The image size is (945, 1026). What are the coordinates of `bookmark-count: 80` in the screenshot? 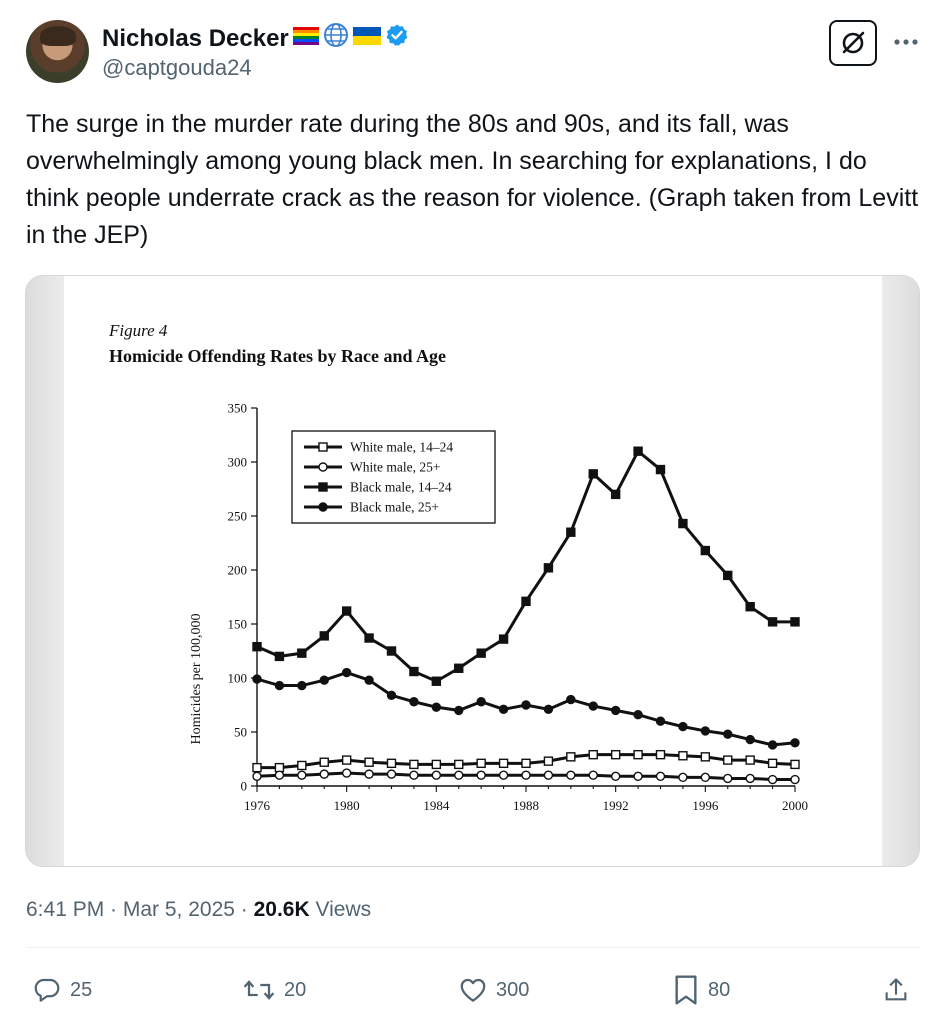 It's located at (719, 989).